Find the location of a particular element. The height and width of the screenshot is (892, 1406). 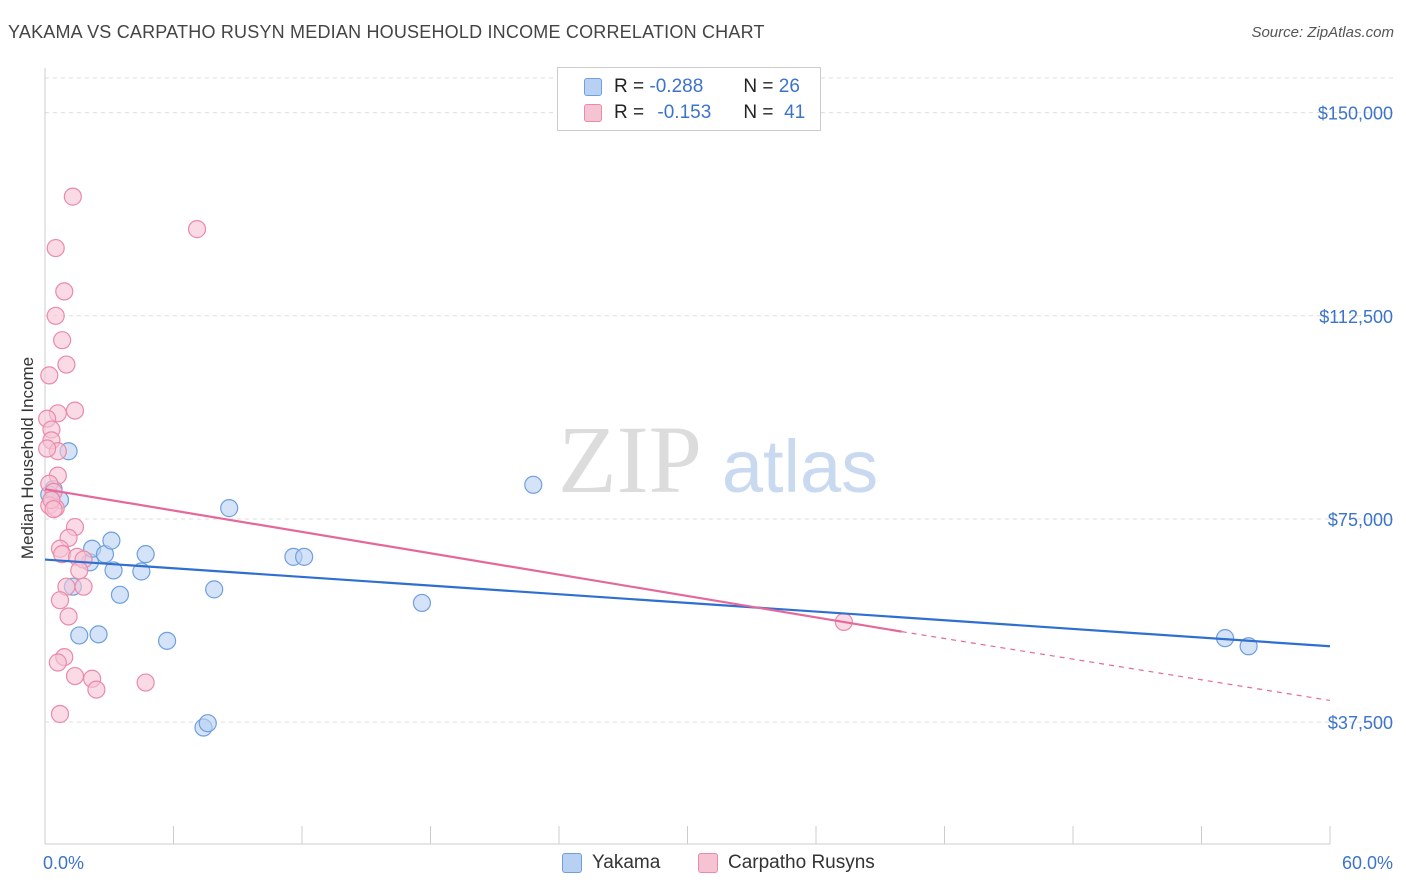

series-name-yakama: Yakama is located at coordinates (626, 862).